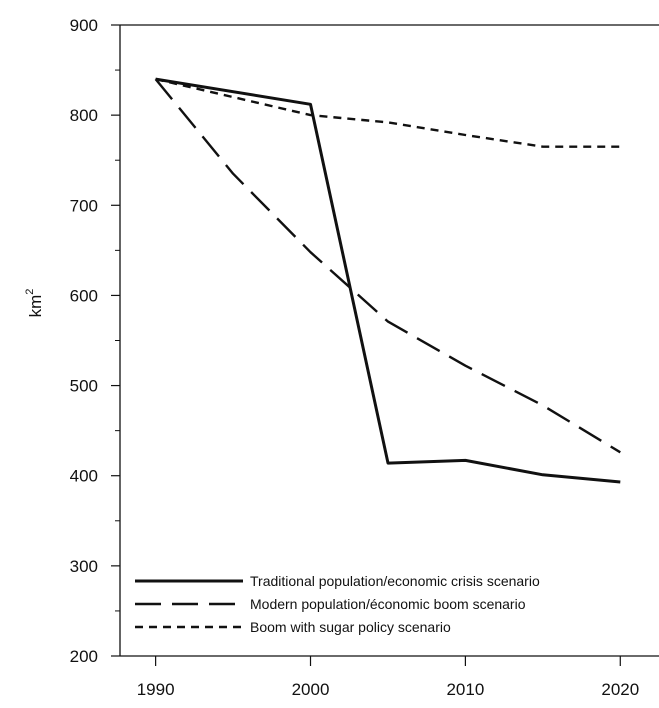 This screenshot has width=659, height=708. Describe the element at coordinates (620, 689) in the screenshot. I see `x-tick-label: 2020` at that location.